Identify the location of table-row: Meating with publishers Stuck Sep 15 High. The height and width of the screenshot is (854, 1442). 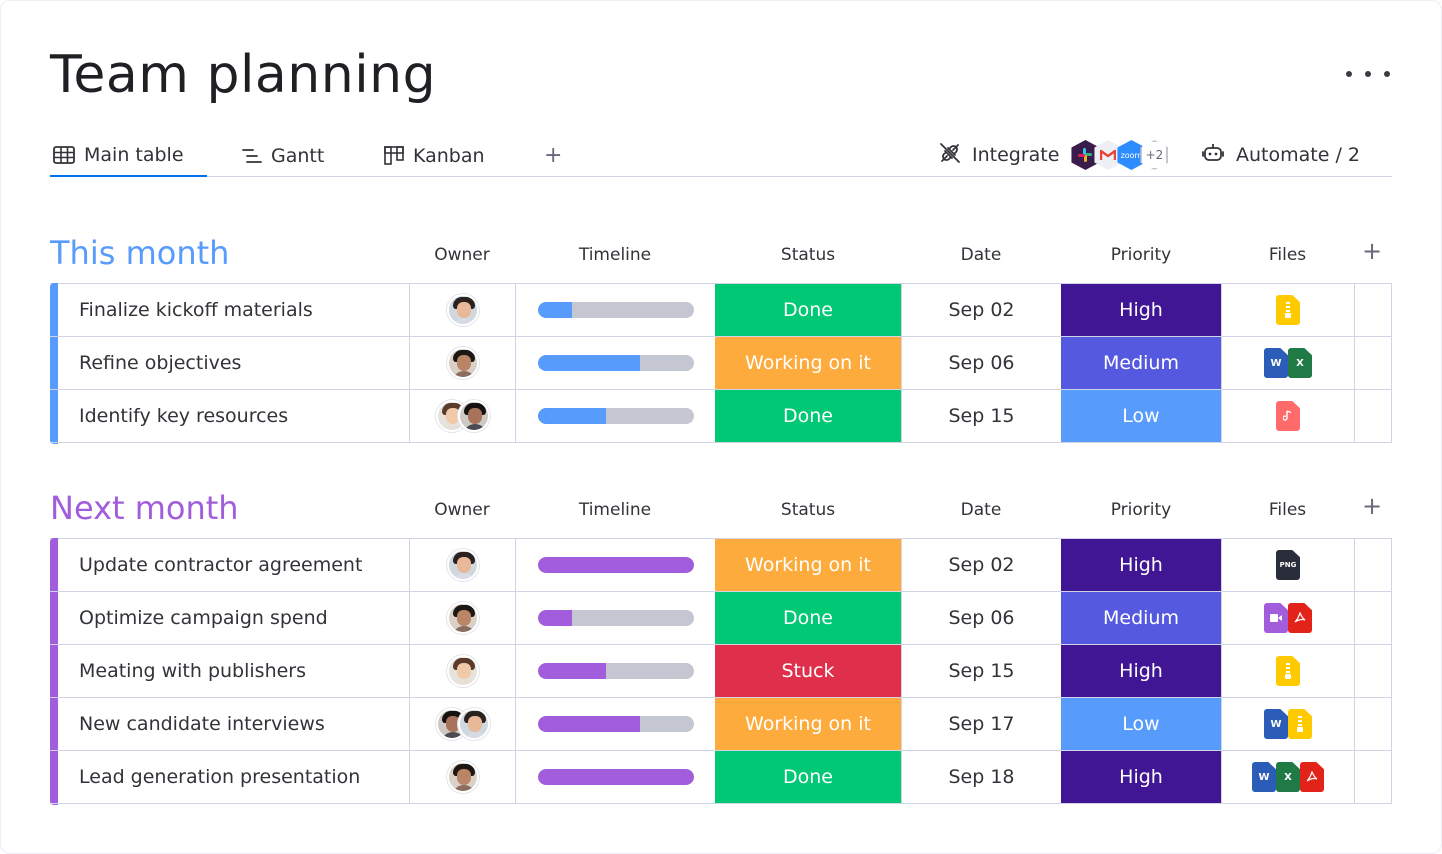
(720, 671).